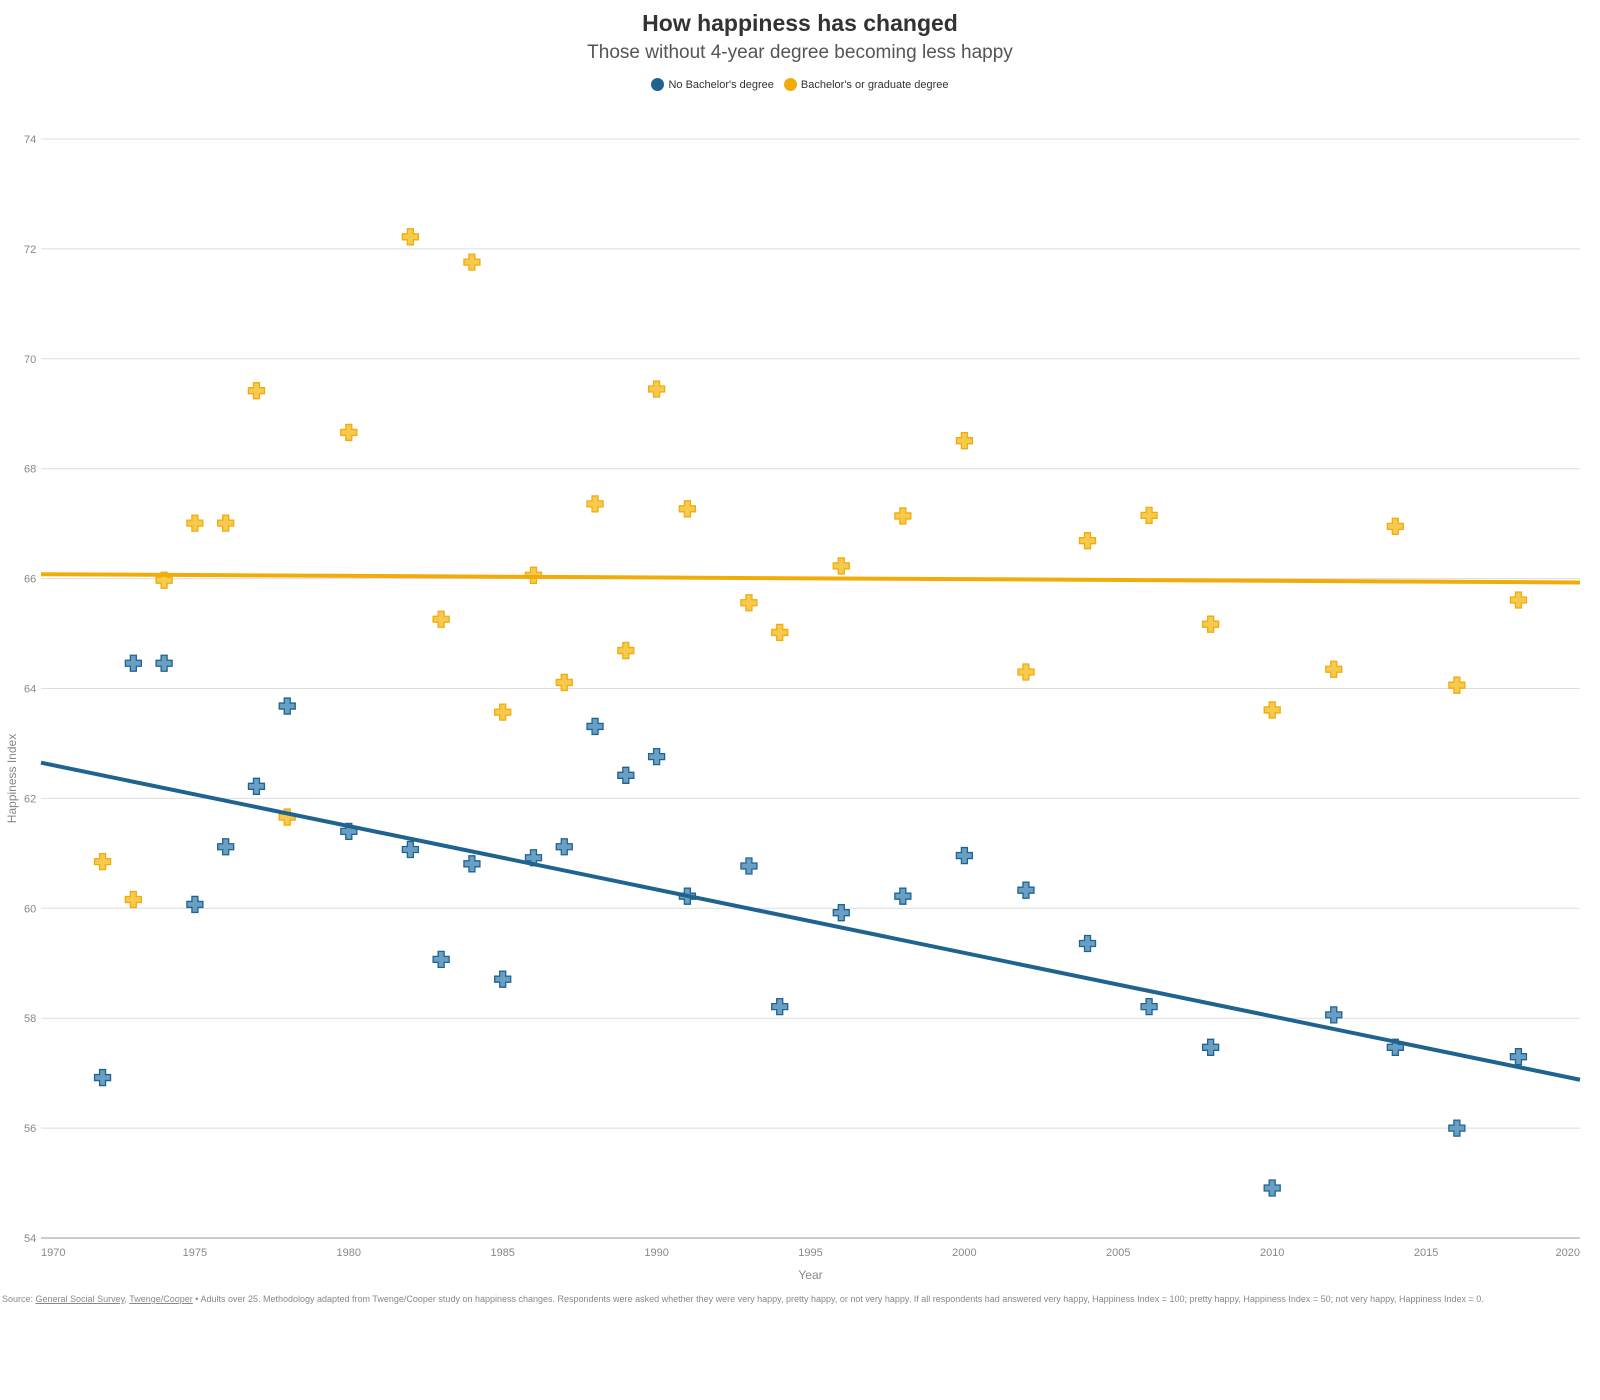  What do you see at coordinates (1568, 1253) in the screenshot?
I see `x-tick-label: 2020` at bounding box center [1568, 1253].